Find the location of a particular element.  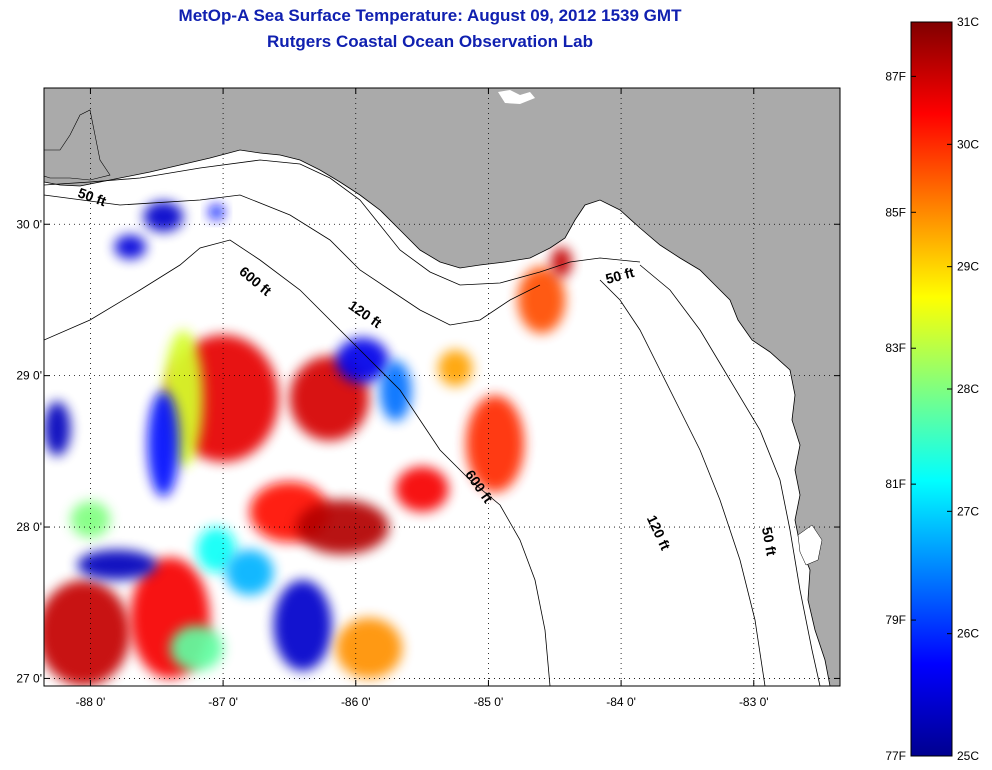

colorbar-celsius-label: 26C is located at coordinates (968, 634).